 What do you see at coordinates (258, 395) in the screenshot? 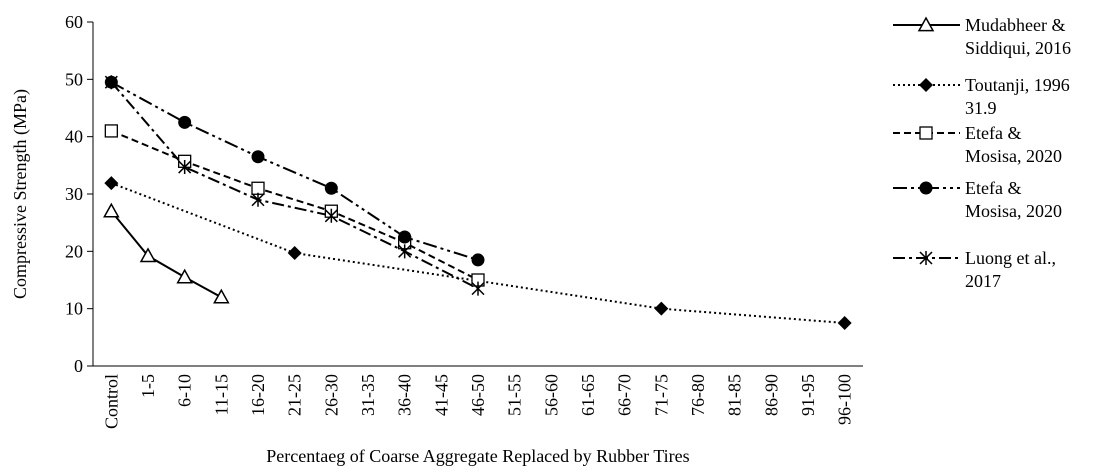
I see `x-tick-label: 16-20` at bounding box center [258, 395].